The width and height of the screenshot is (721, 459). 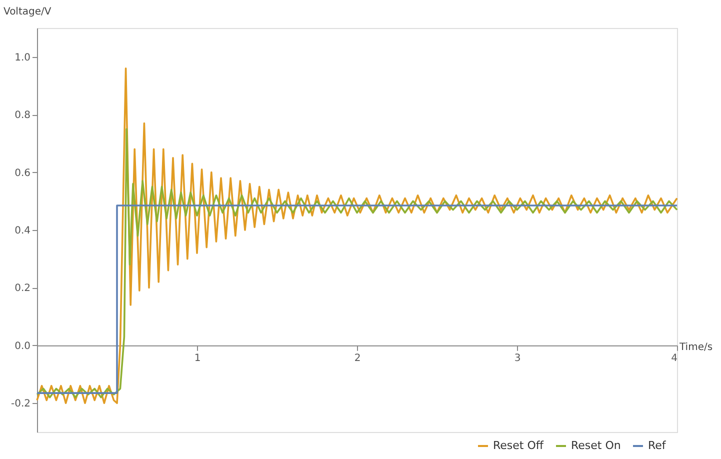 What do you see at coordinates (695, 347) in the screenshot?
I see `x-axis-title: Time/s` at bounding box center [695, 347].